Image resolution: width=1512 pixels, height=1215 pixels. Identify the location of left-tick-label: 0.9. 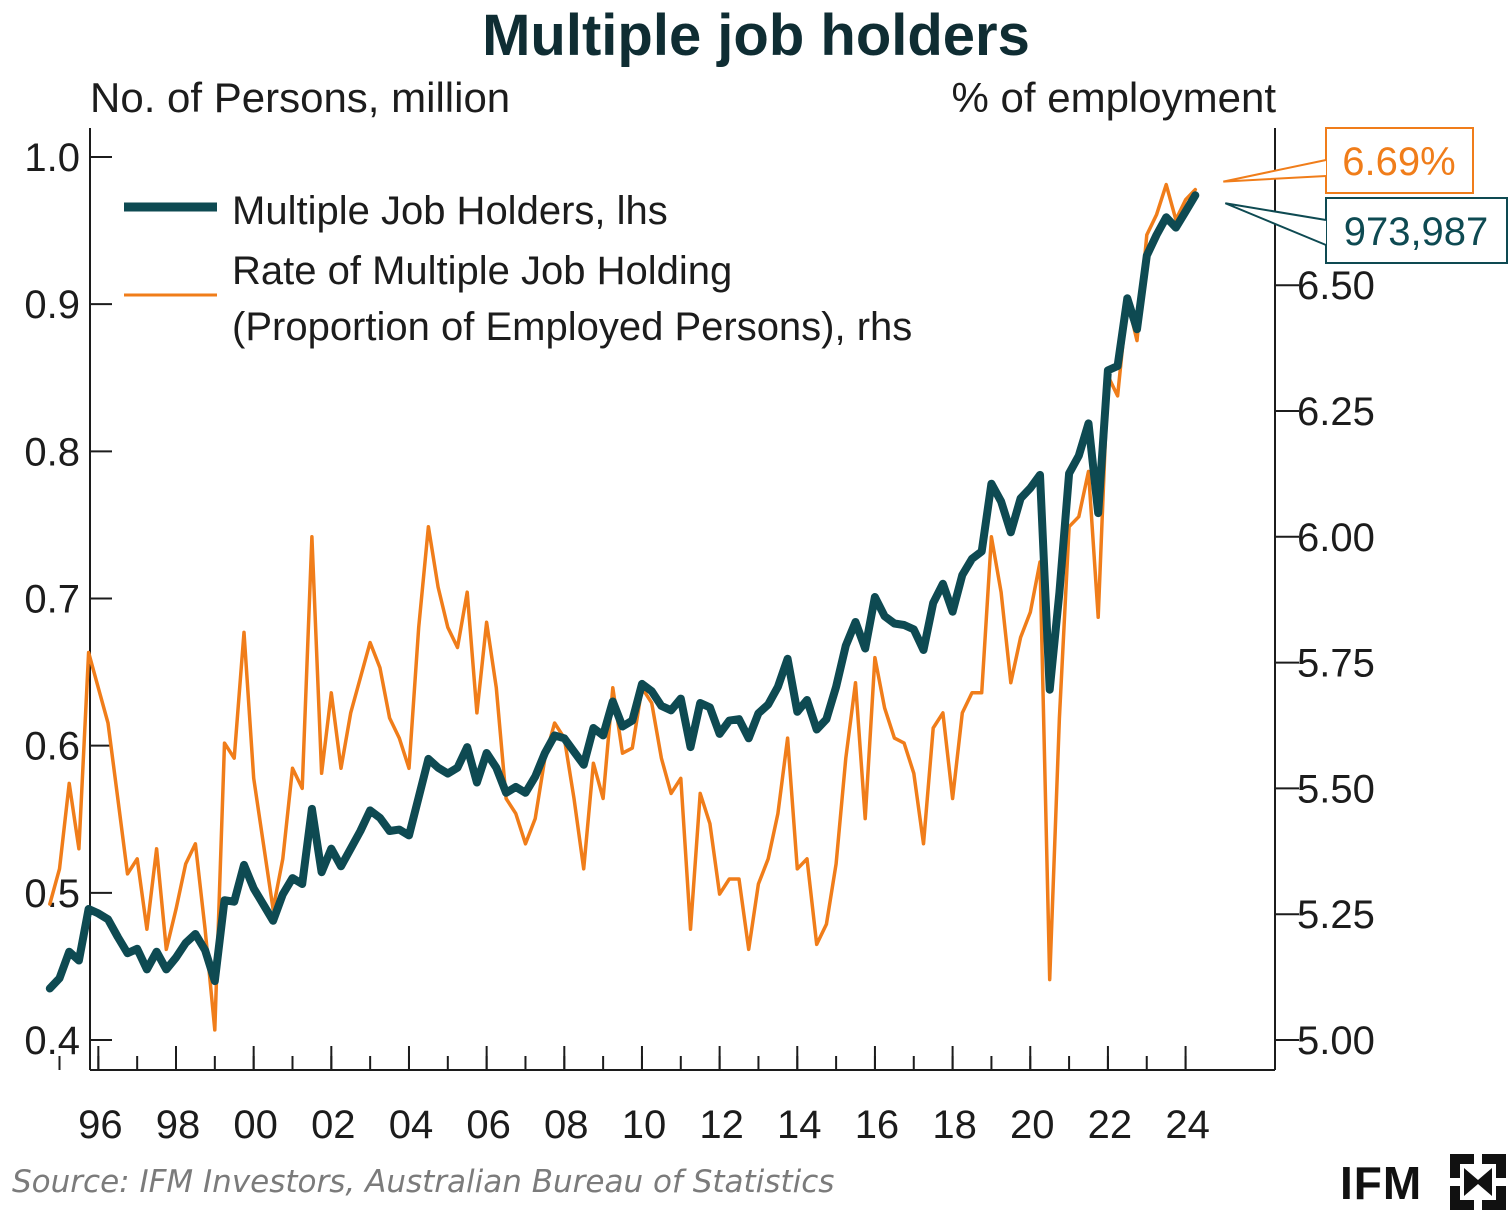
(52, 305).